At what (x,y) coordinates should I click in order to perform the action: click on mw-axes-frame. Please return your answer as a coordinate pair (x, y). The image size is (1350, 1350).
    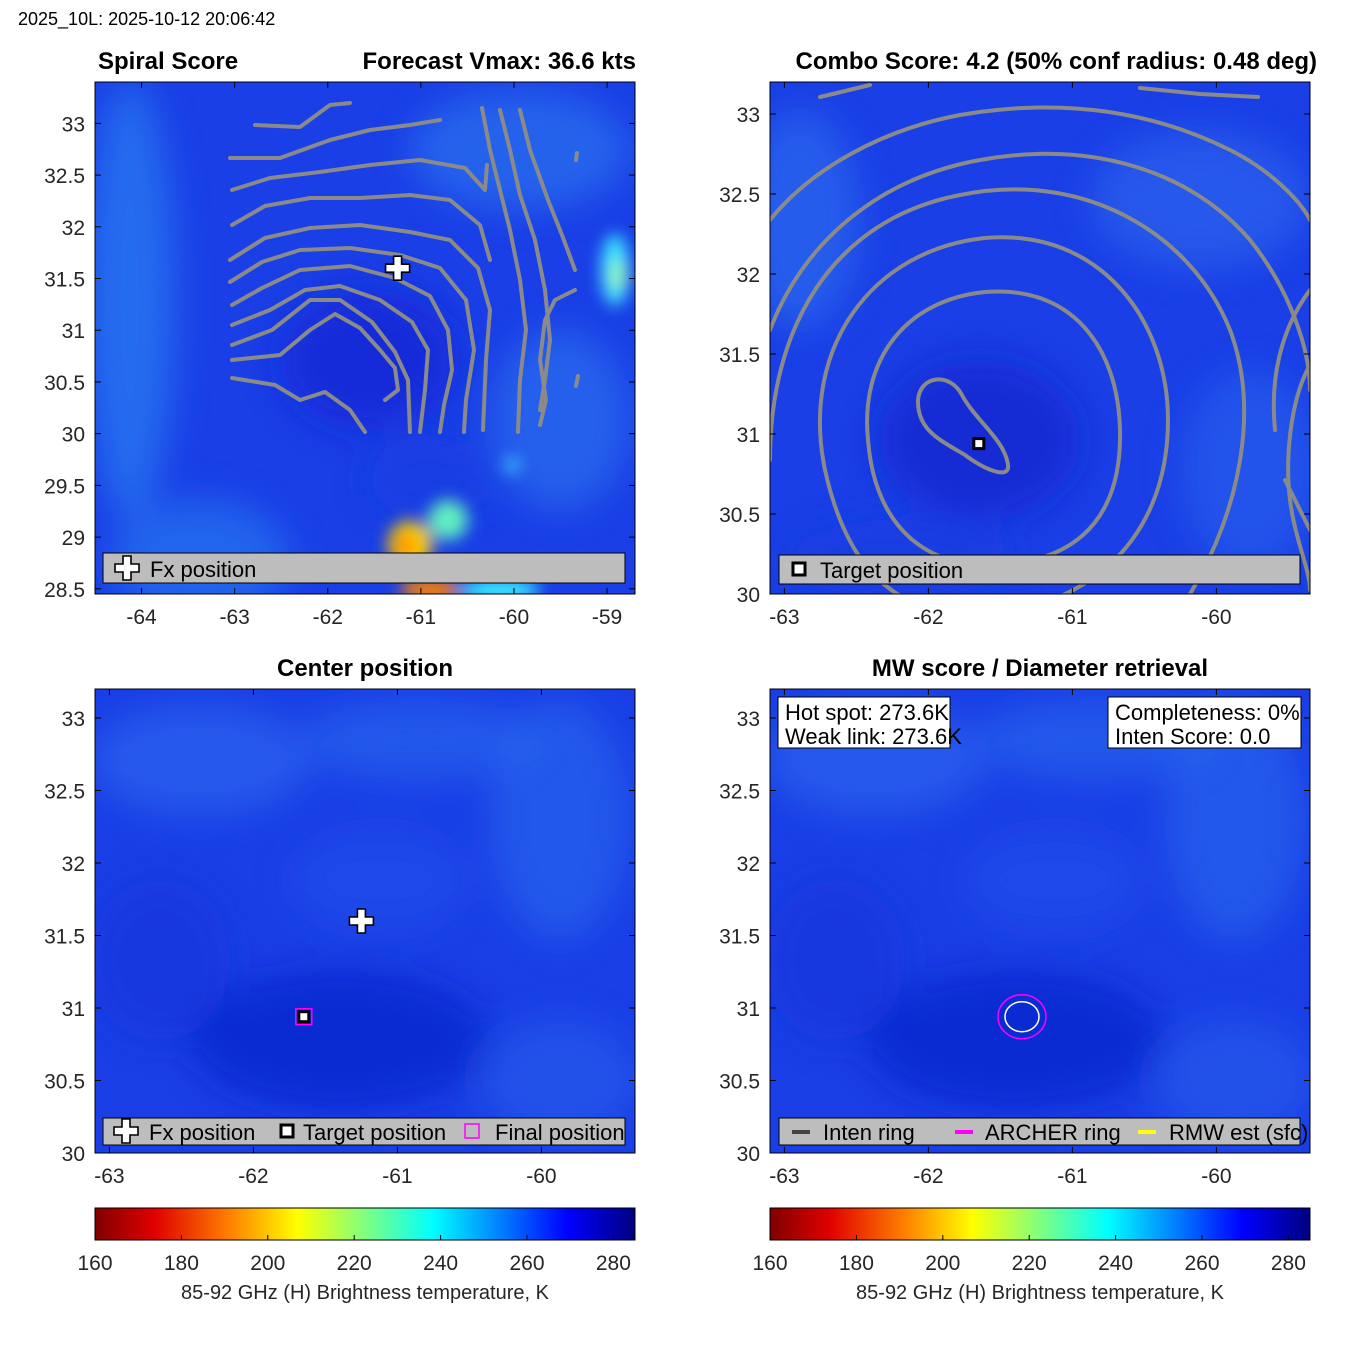
    Looking at the image, I should click on (1040, 921).